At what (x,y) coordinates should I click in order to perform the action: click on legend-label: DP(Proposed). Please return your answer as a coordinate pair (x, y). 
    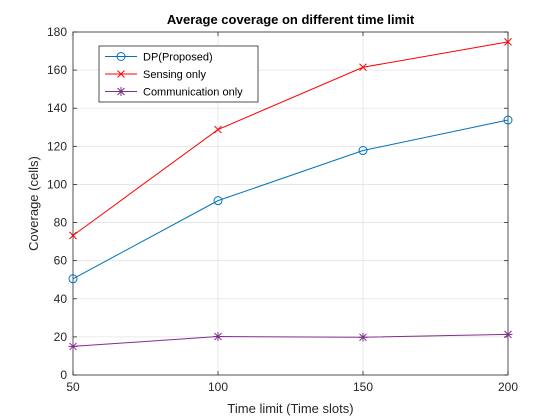
    Looking at the image, I should click on (178, 58).